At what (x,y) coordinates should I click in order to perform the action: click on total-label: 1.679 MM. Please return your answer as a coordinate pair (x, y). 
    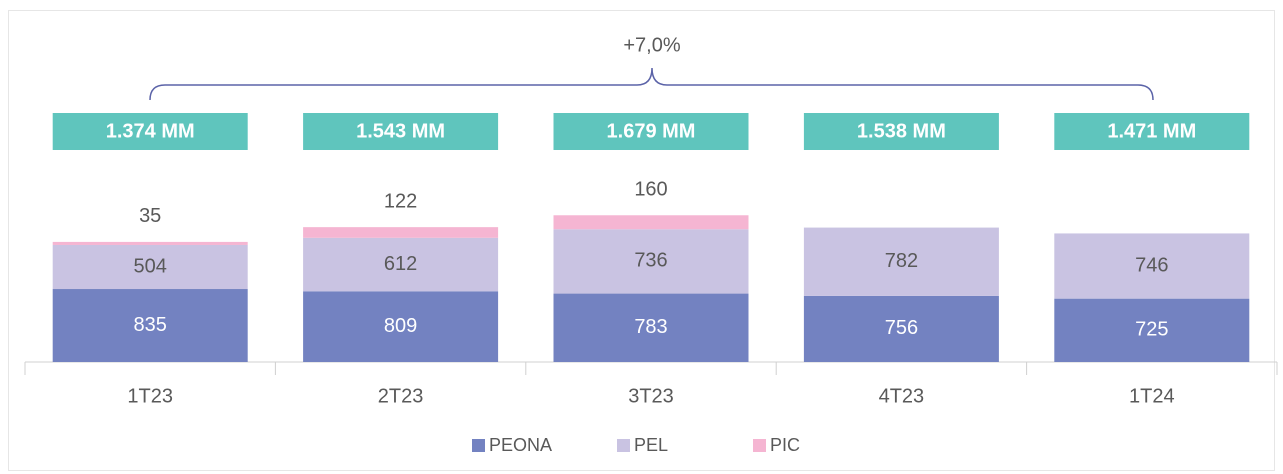
    Looking at the image, I should click on (651, 131).